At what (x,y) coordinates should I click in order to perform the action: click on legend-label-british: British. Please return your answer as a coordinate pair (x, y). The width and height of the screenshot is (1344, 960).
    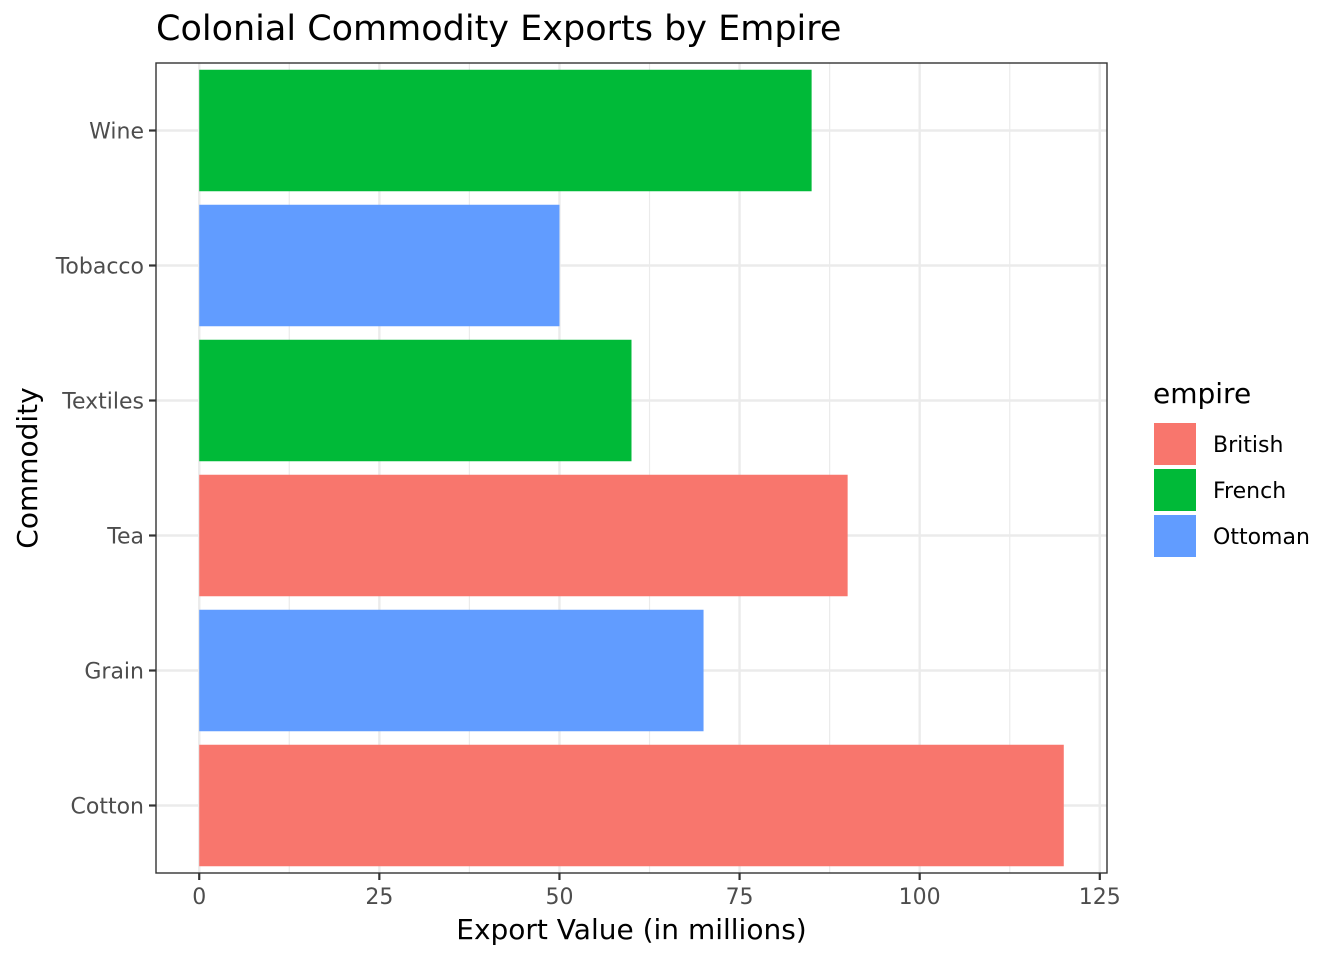
    Looking at the image, I should click on (1248, 445).